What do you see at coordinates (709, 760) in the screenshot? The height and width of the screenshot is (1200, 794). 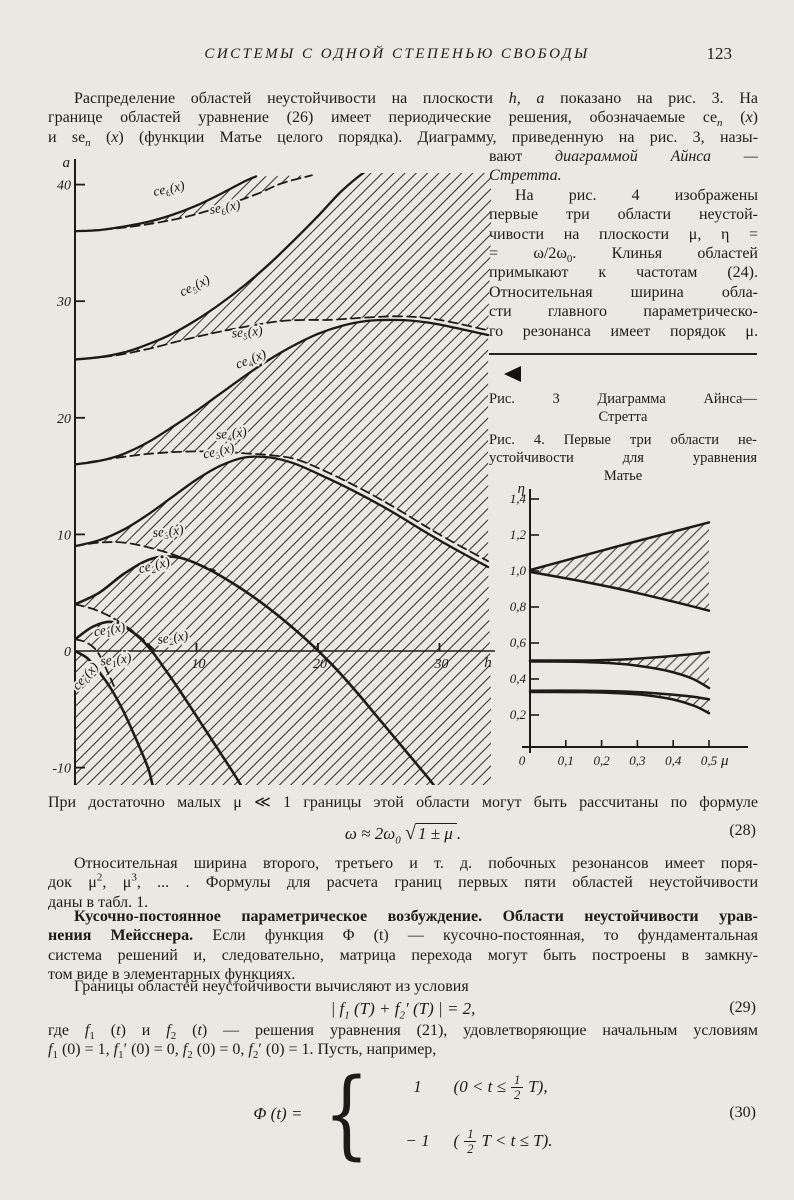 I see `svg-text: 0,5` at bounding box center [709, 760].